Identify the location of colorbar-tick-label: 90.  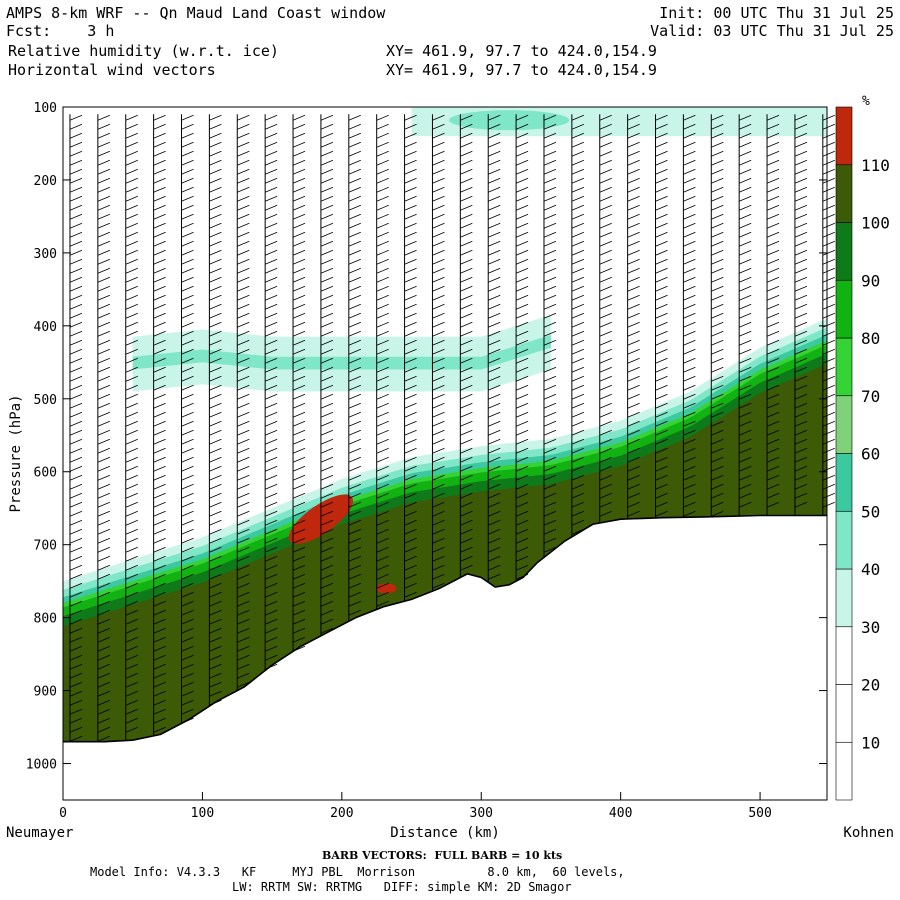
(870, 280).